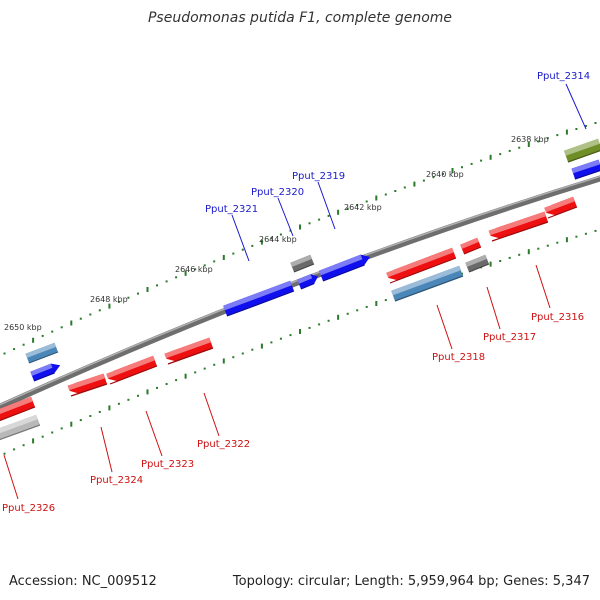 The image size is (600, 600). I want to click on kbp-label-2640: 2640 kbp, so click(445, 174).